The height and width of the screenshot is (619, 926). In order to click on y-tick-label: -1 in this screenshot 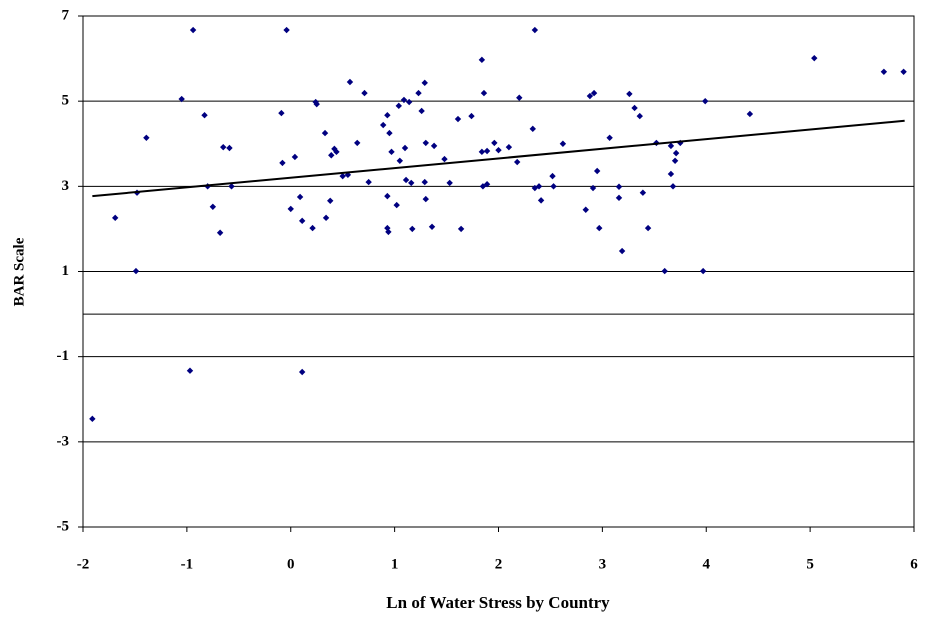, I will do `click(63, 356)`.